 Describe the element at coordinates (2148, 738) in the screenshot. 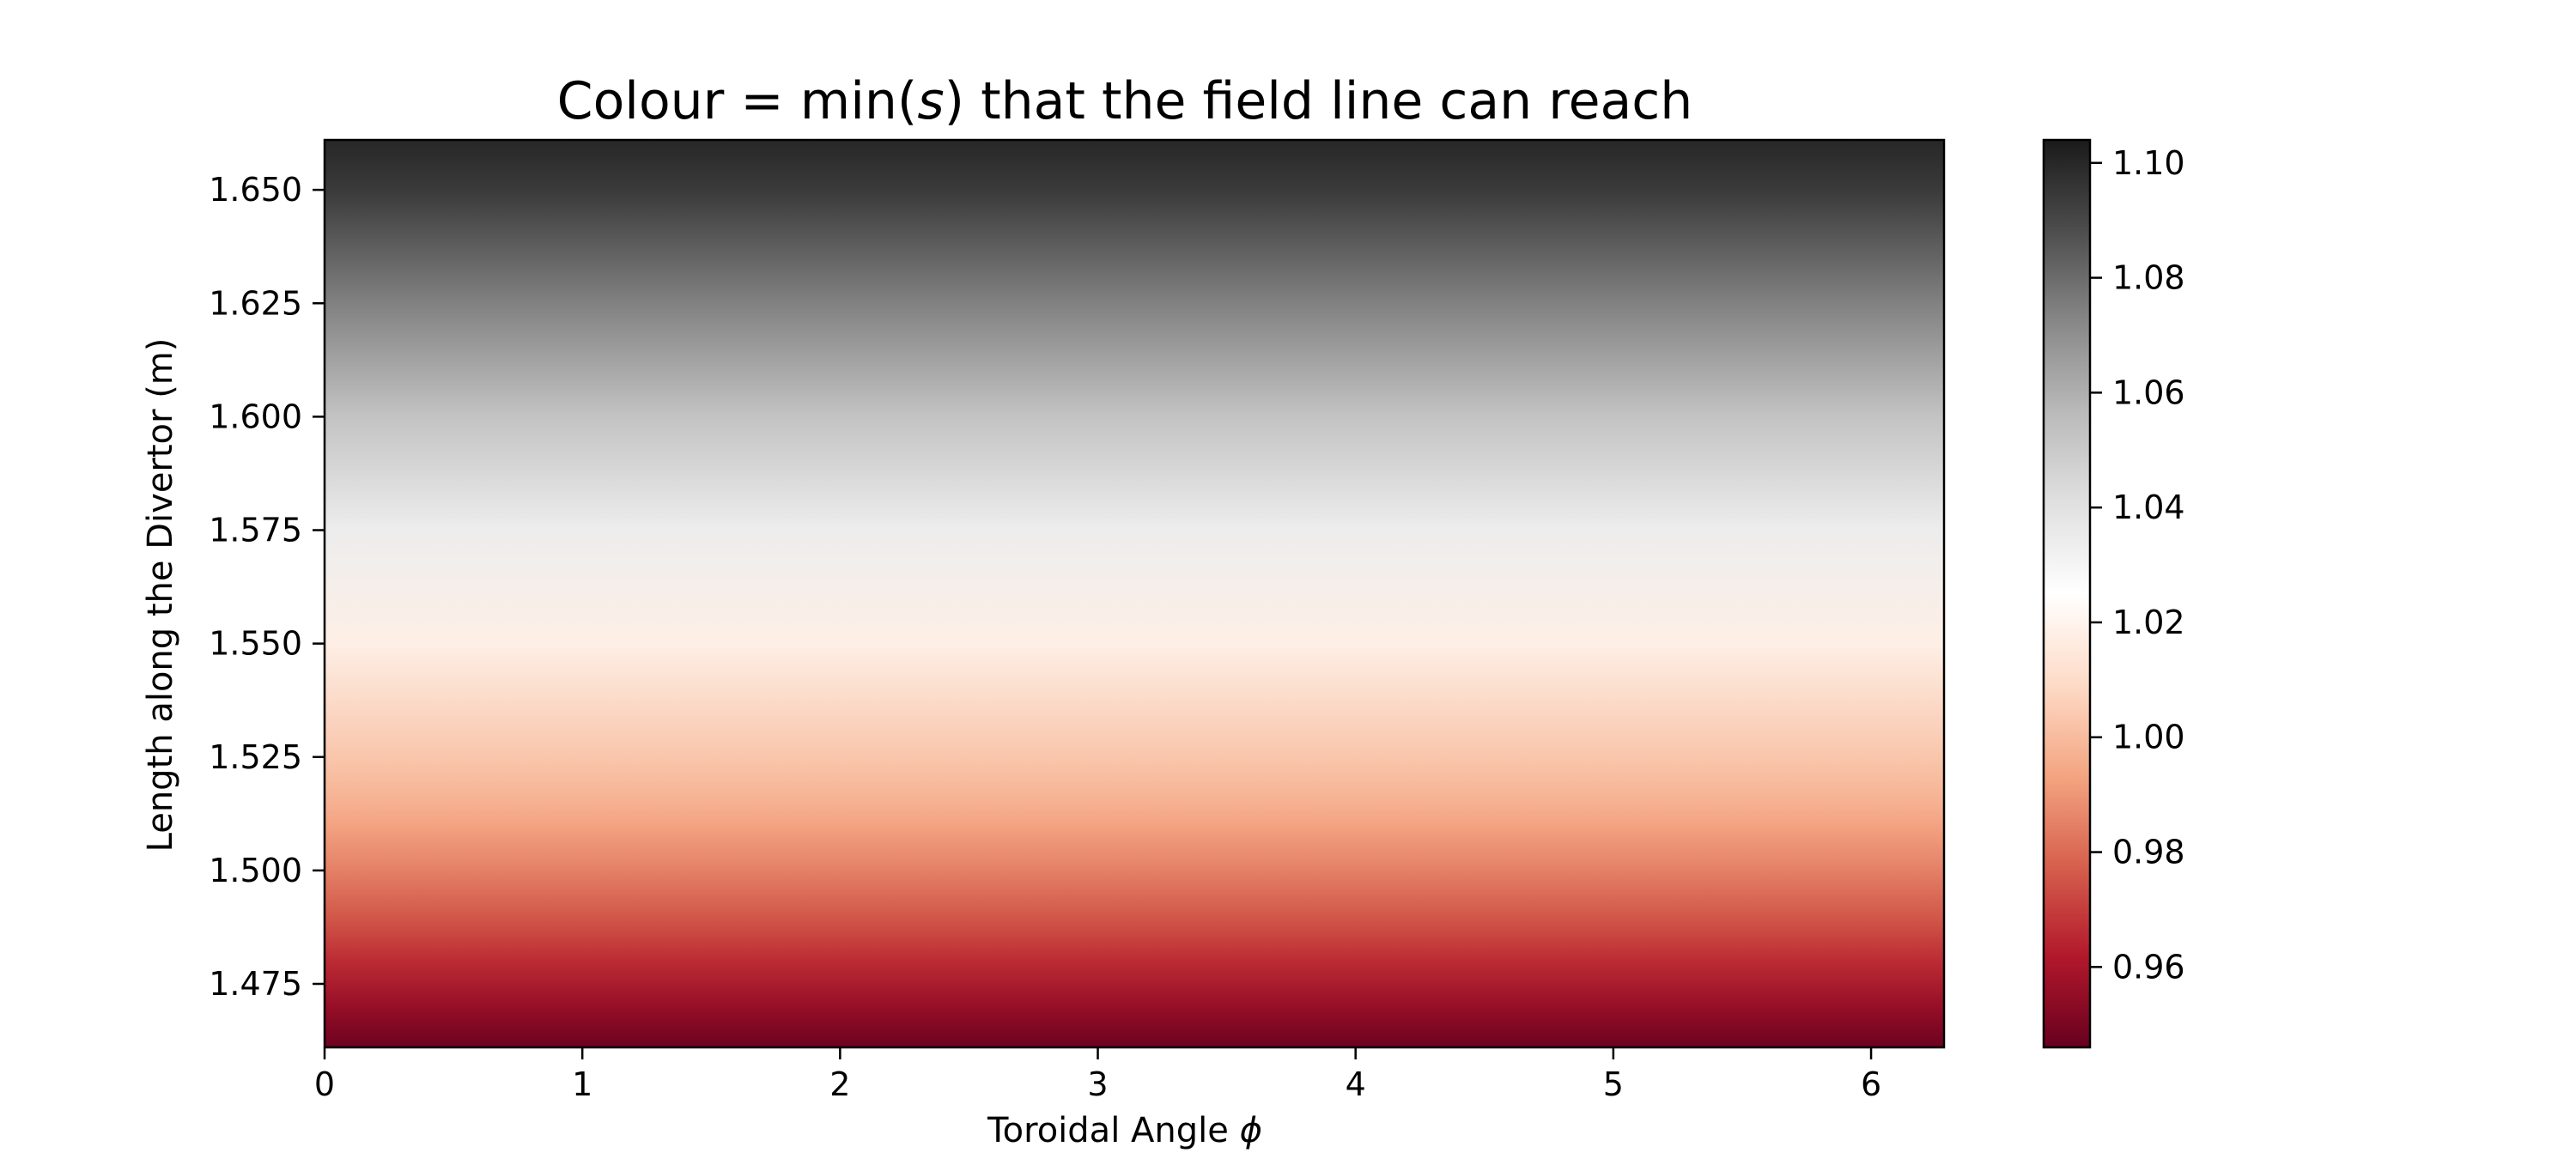

I see `colorbar-tick-label: 1.00` at that location.